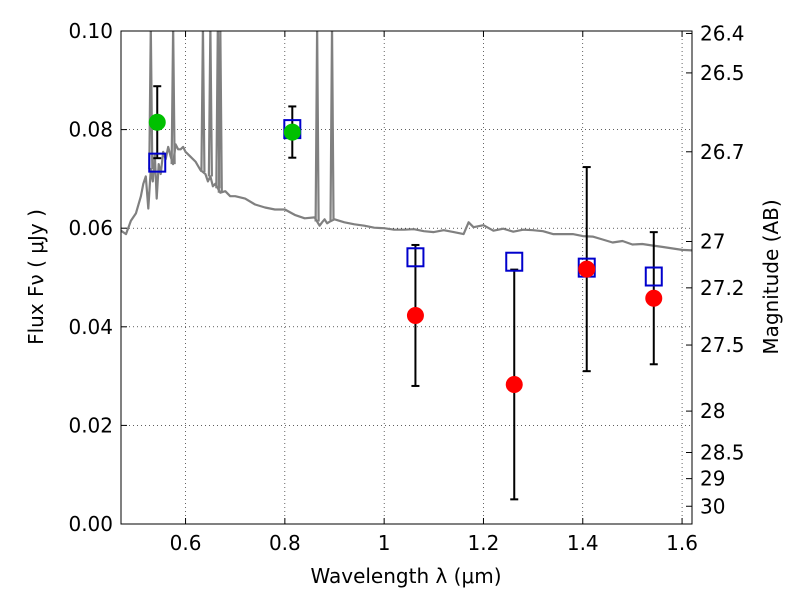  Describe the element at coordinates (90, 31) in the screenshot. I see `y-tick-label: 0.10` at that location.